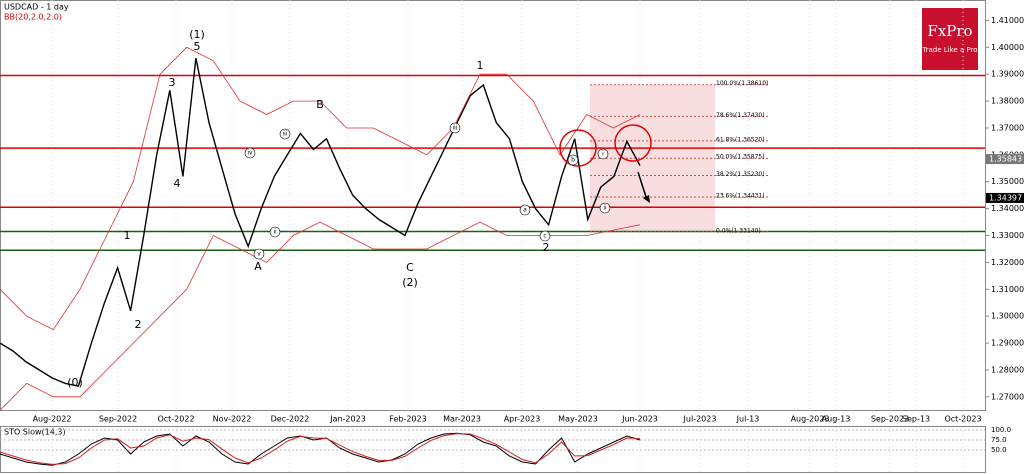  What do you see at coordinates (836, 419) in the screenshot?
I see `x-tick-label: Aug-13` at bounding box center [836, 419].